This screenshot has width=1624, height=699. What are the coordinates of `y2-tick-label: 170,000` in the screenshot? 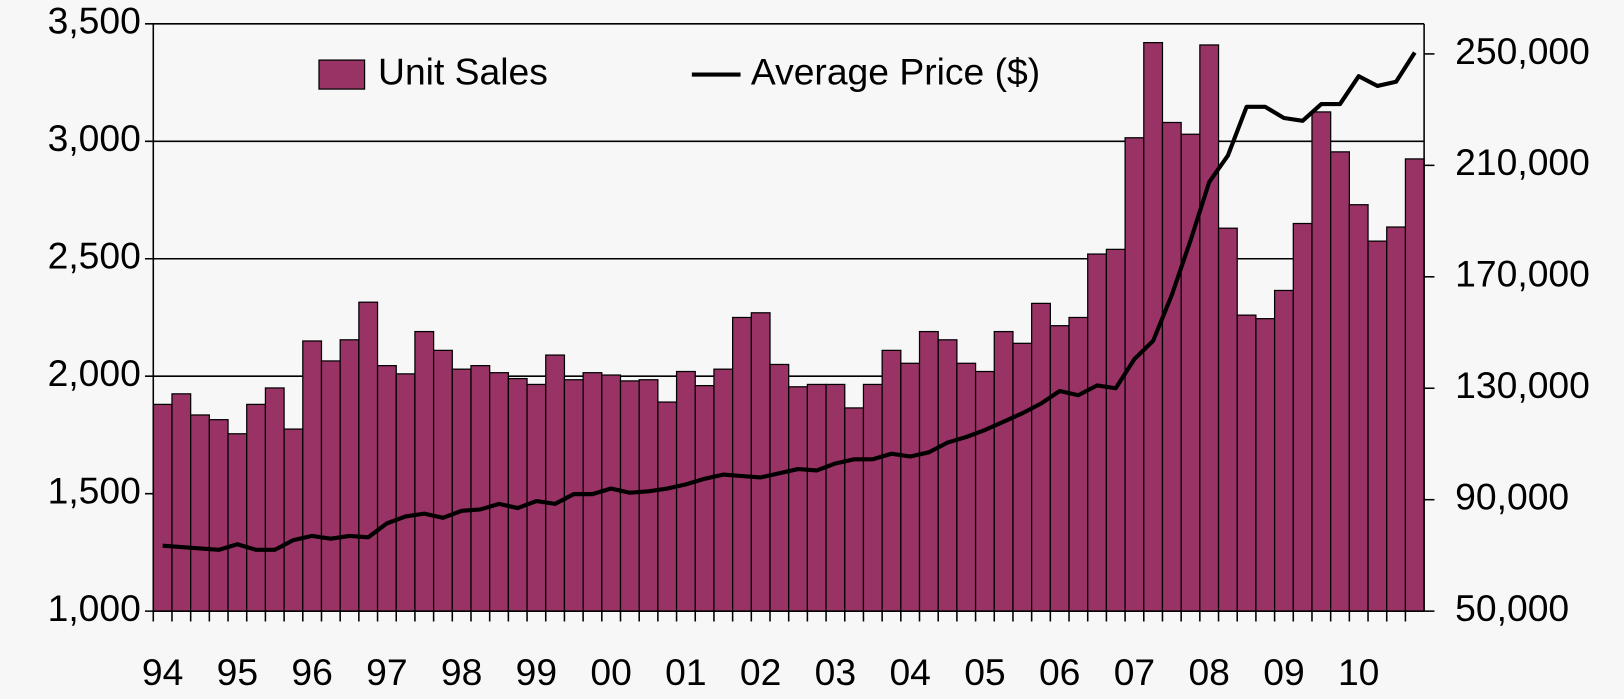 It's located at (1522, 274).